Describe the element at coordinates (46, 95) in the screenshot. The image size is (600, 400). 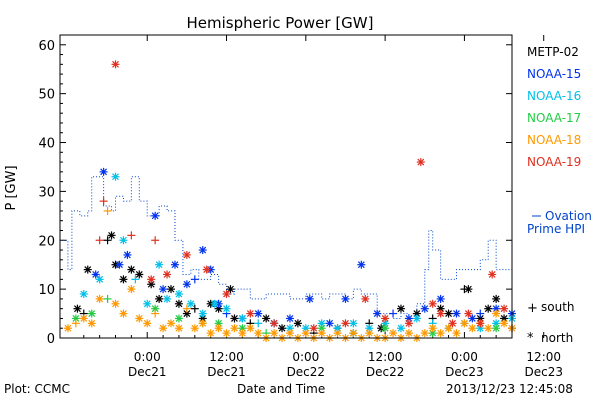
I see `y-tick-label: 50` at that location.